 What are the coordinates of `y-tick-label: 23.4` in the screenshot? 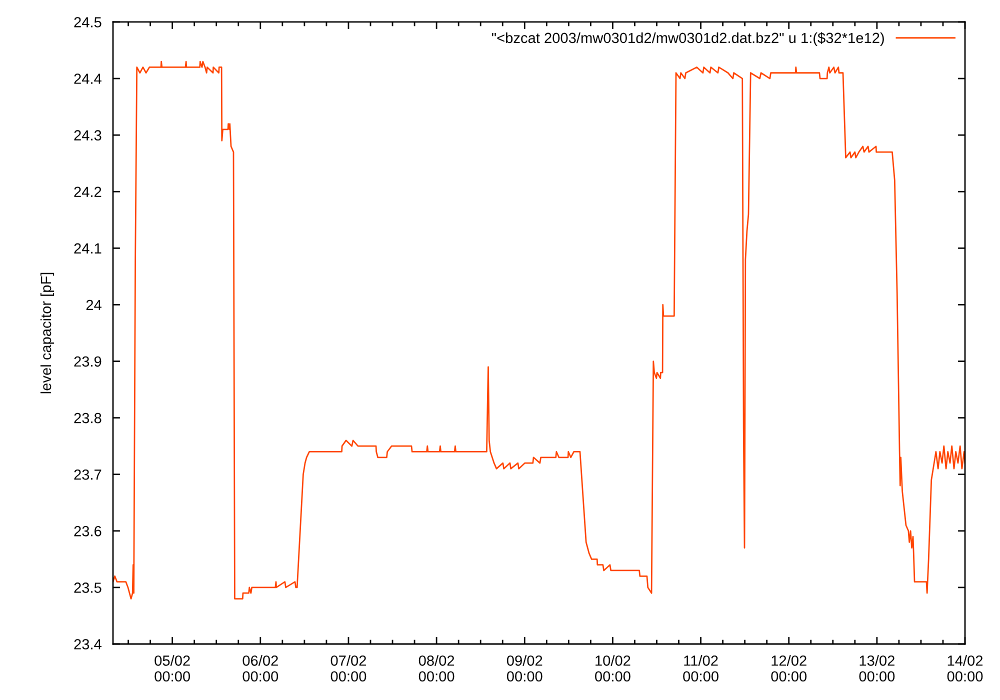 It's located at (88, 644).